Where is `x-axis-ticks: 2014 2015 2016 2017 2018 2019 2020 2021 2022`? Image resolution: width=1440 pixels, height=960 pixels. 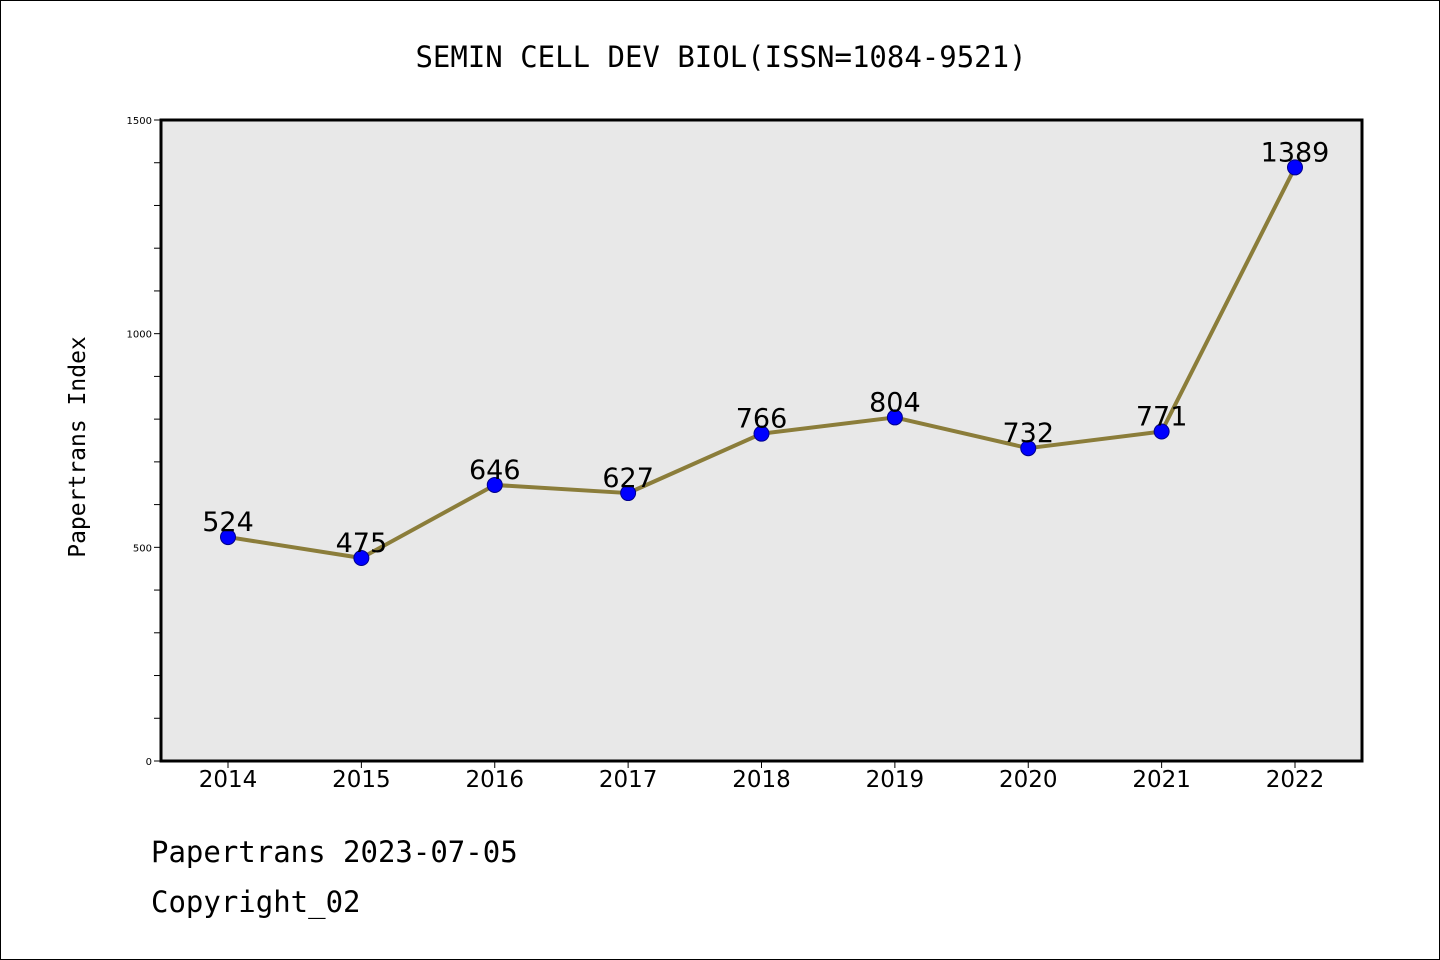 x-axis-ticks: 2014 2015 2016 2017 2018 2019 2020 2021 2022 is located at coordinates (762, 777).